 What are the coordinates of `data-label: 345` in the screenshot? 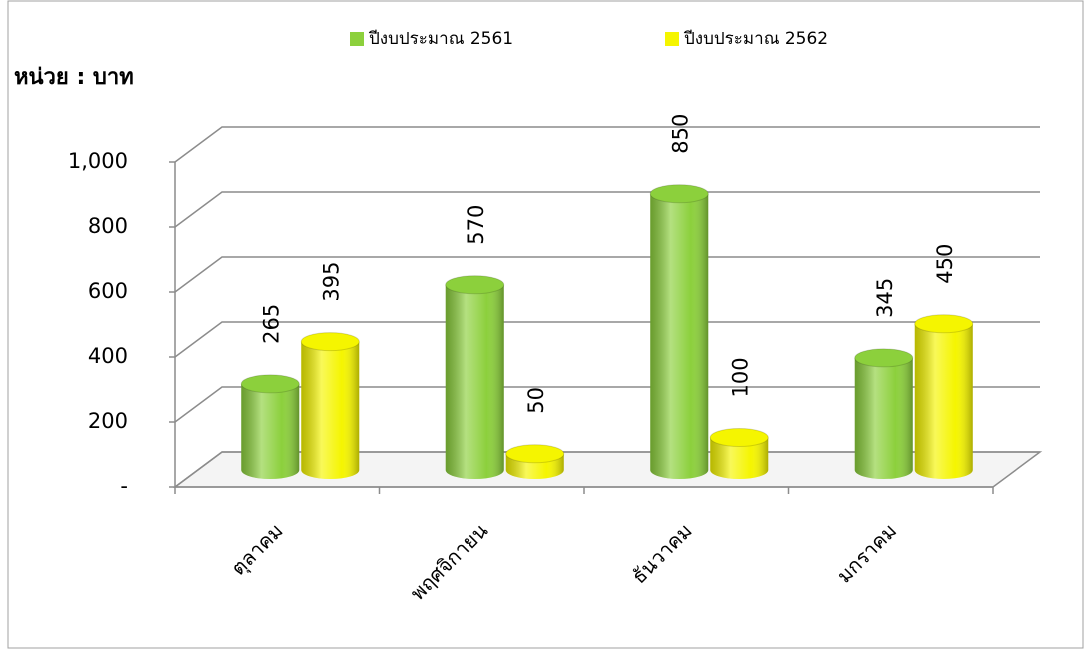 It's located at (885, 298).